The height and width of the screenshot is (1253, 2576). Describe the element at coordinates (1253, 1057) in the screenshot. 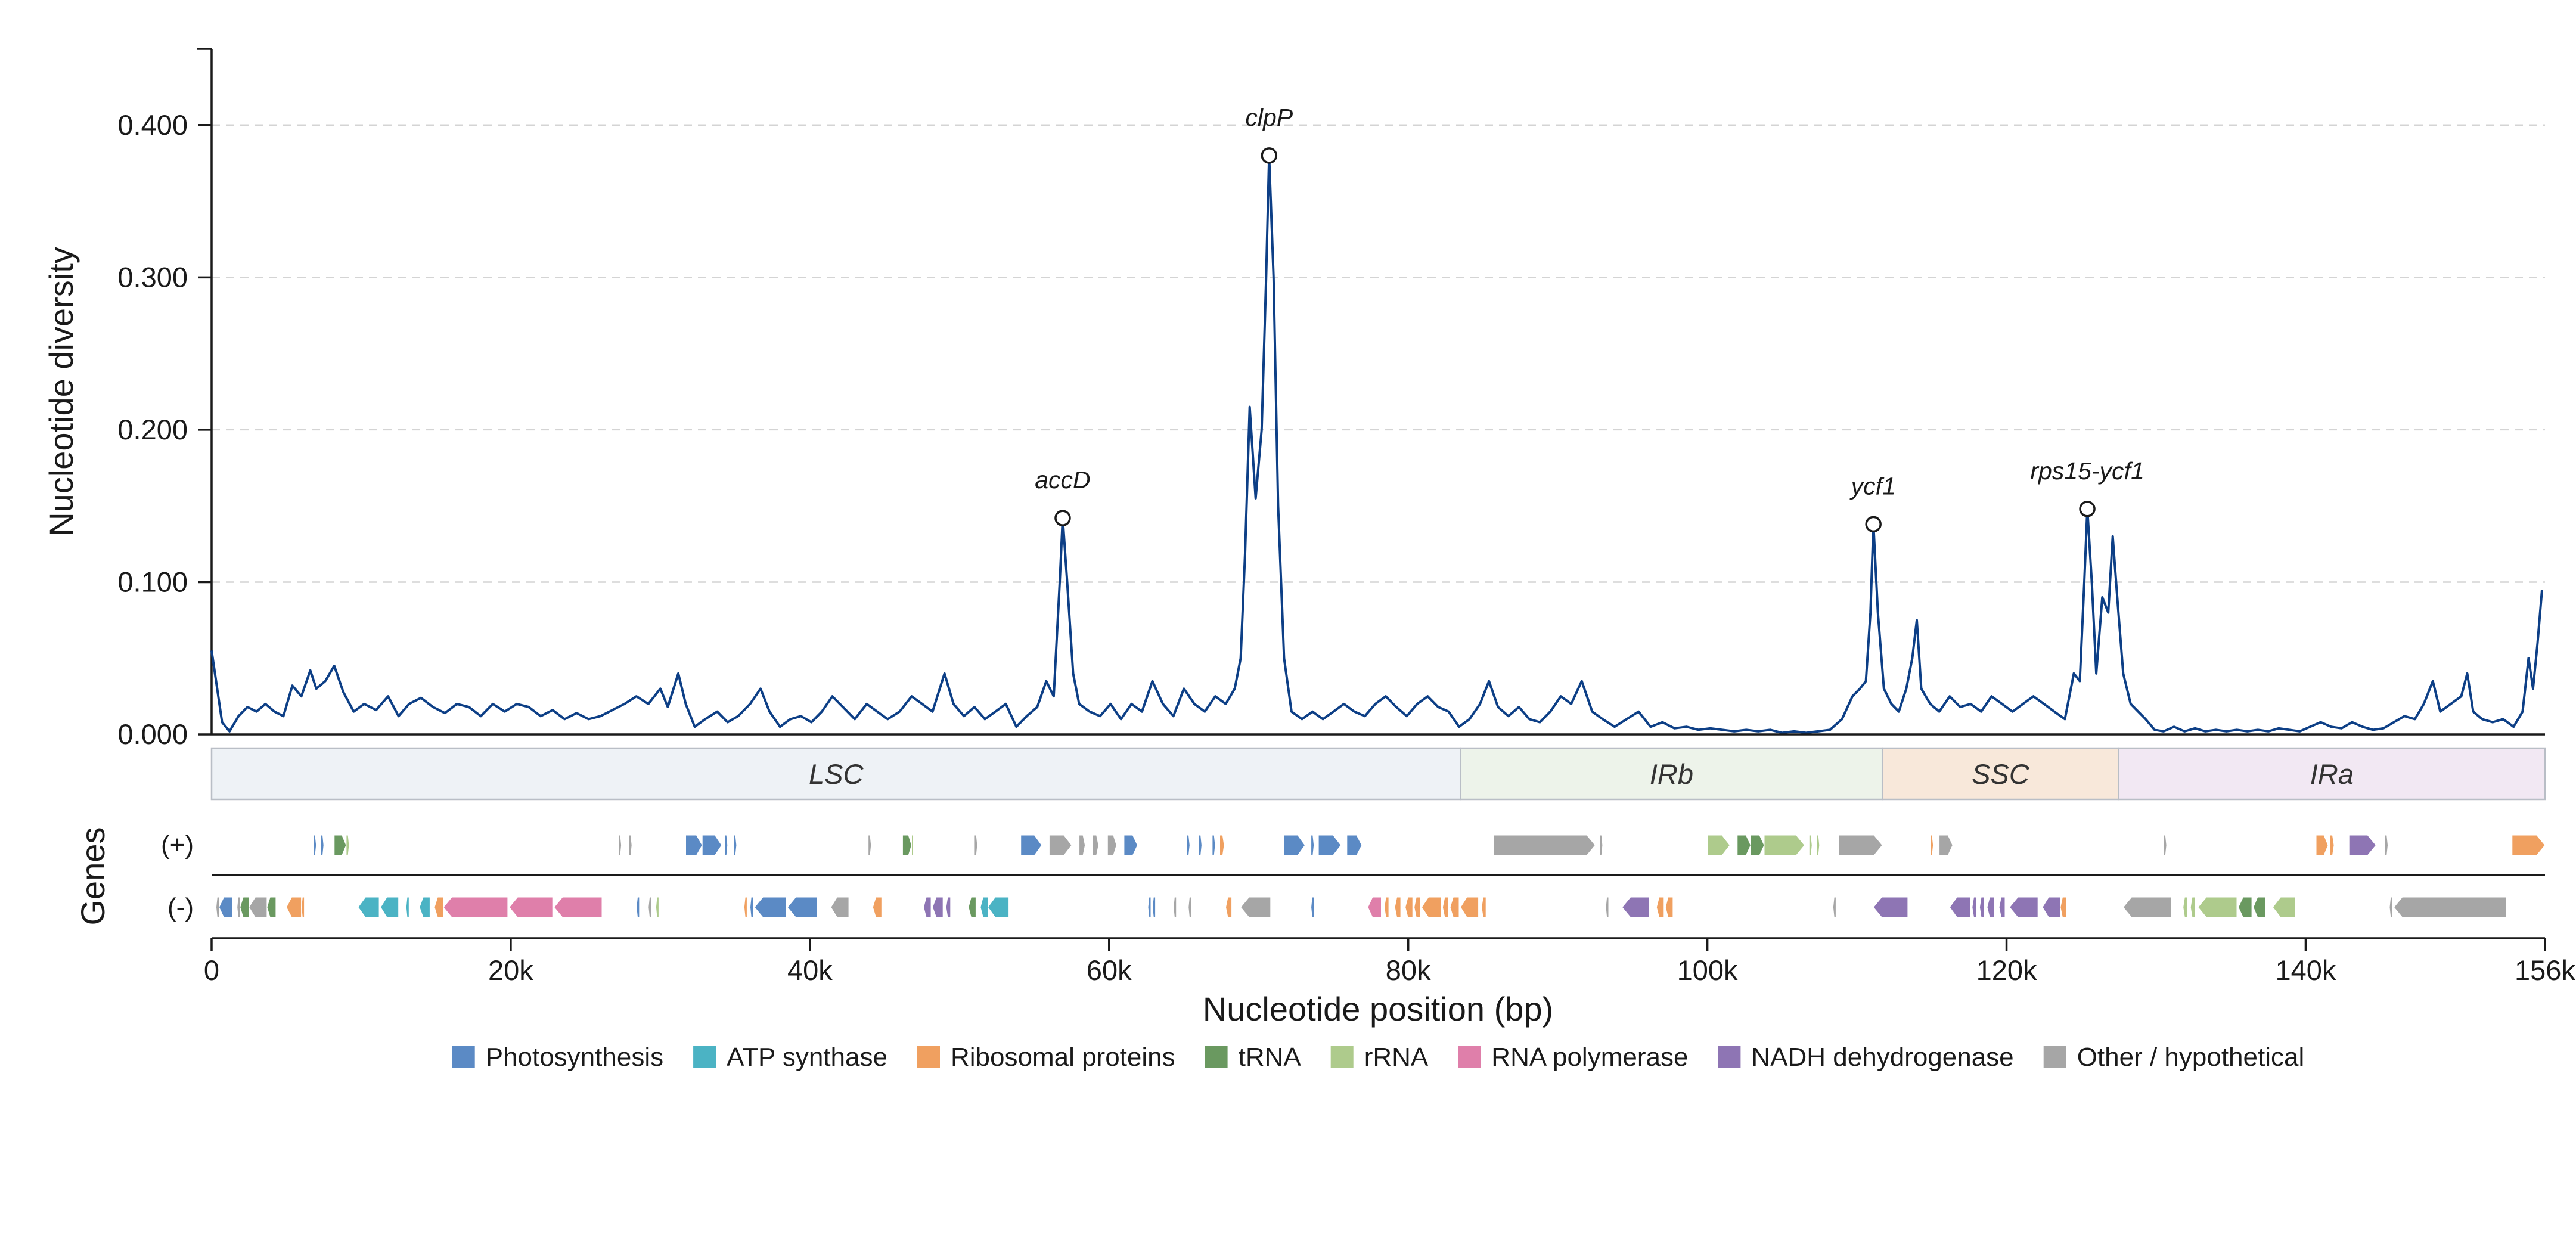

I see `legend-item-trna: tRNA` at that location.